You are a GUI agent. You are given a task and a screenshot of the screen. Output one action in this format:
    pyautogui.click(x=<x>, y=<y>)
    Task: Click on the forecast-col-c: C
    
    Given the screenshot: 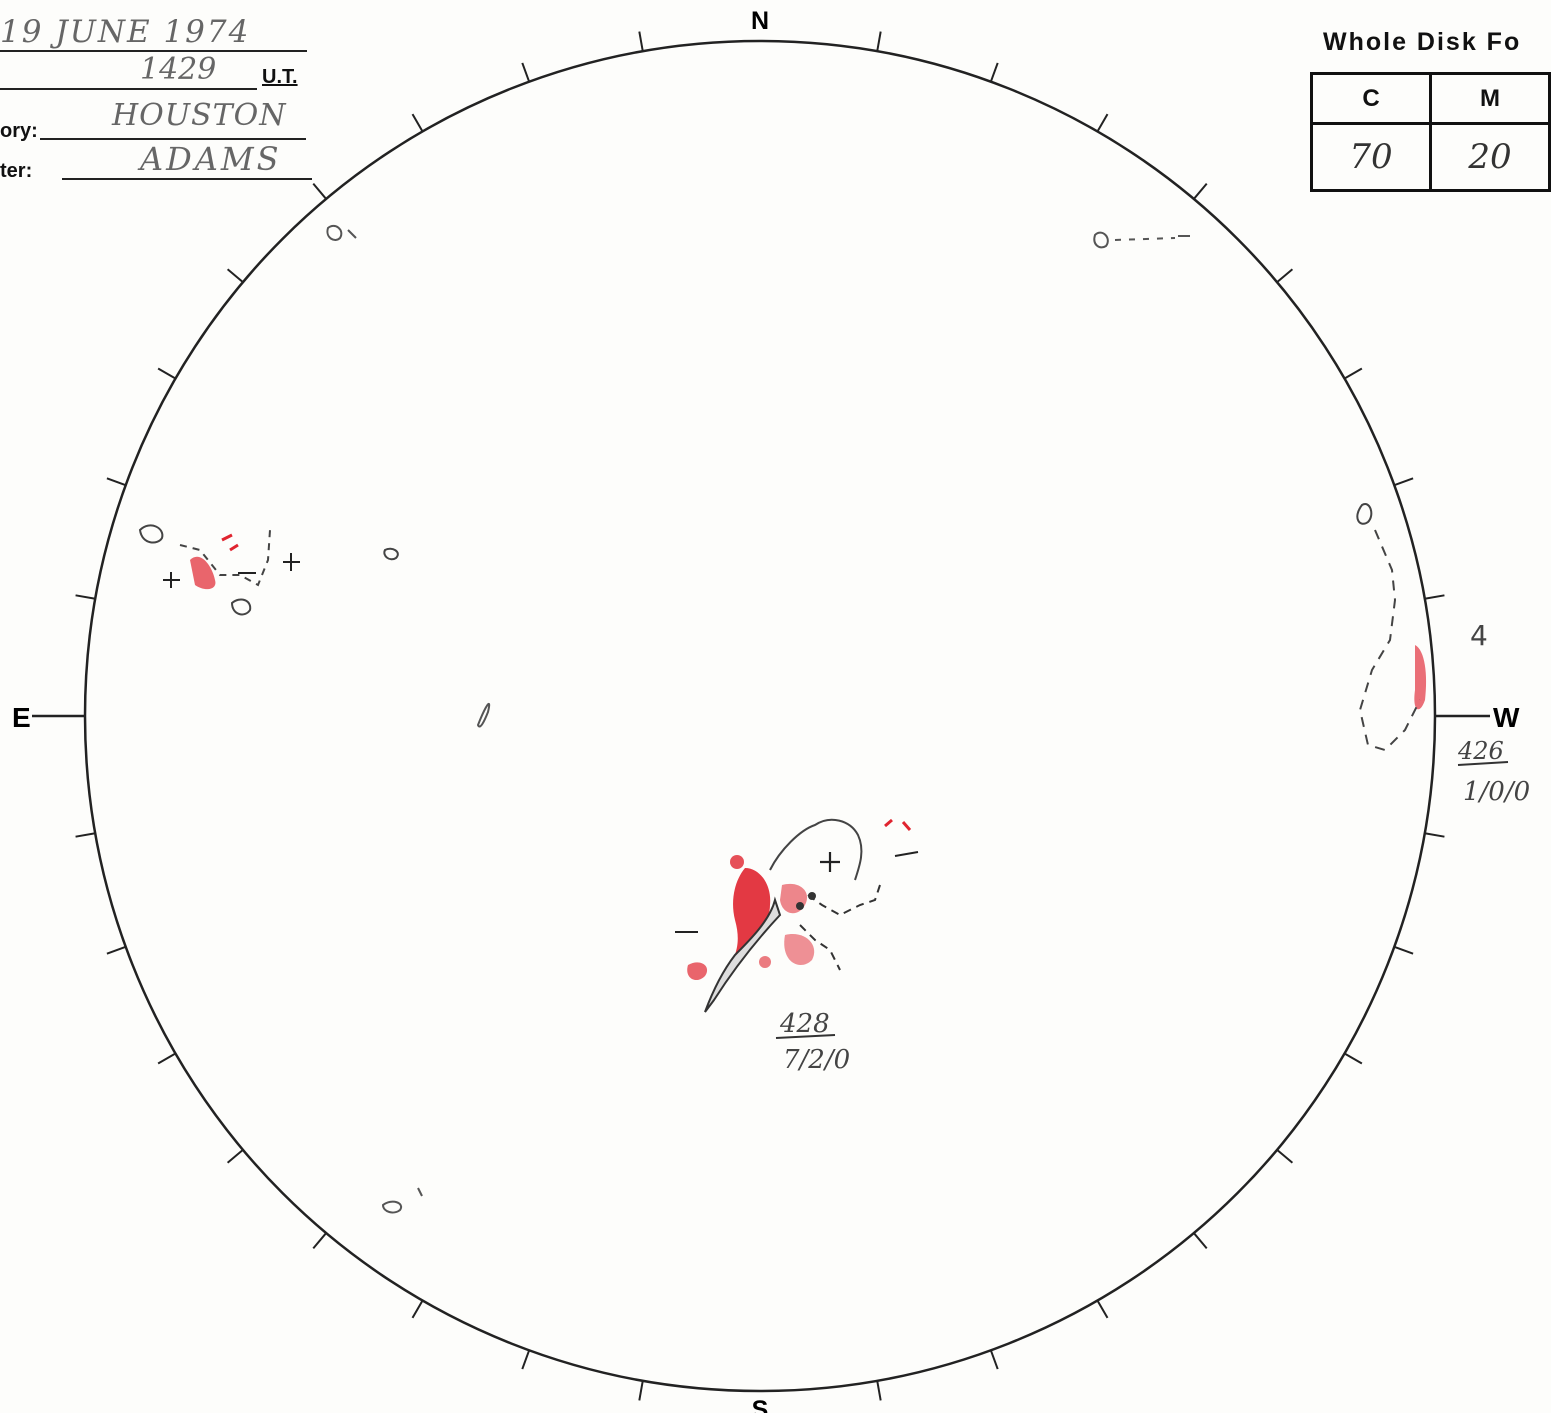 What is the action you would take?
    pyautogui.click(x=1371, y=98)
    